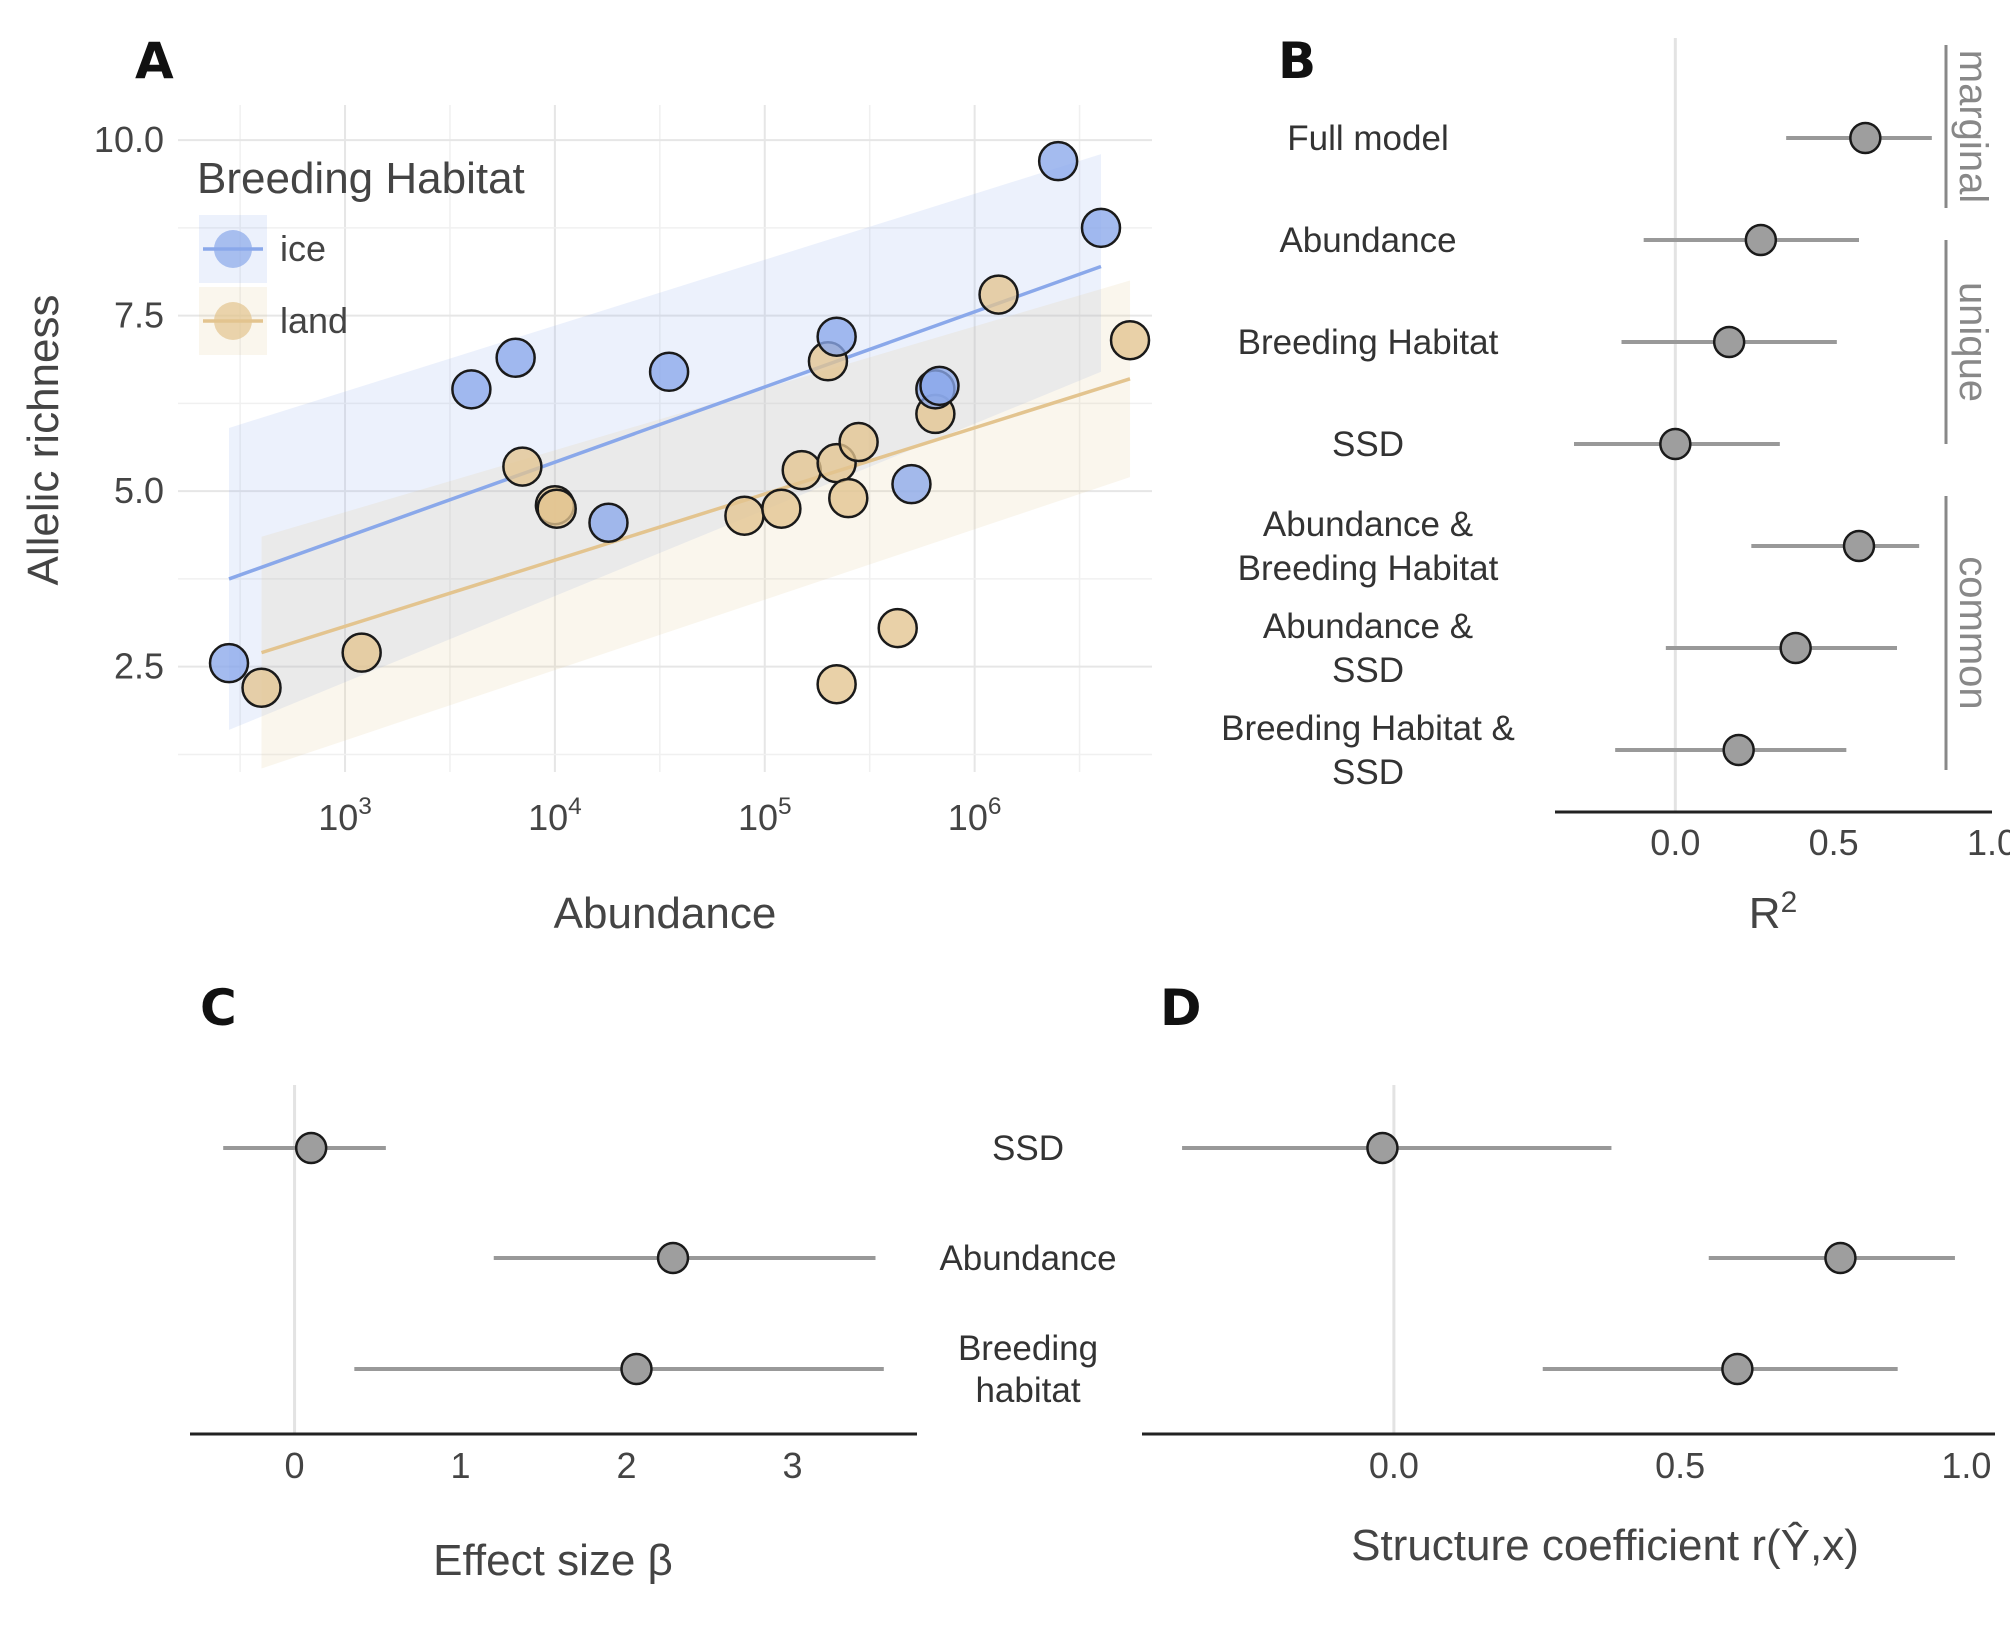 This screenshot has height=1650, width=2010. Describe the element at coordinates (1367, 138) in the screenshot. I see `category-label: Full model` at that location.